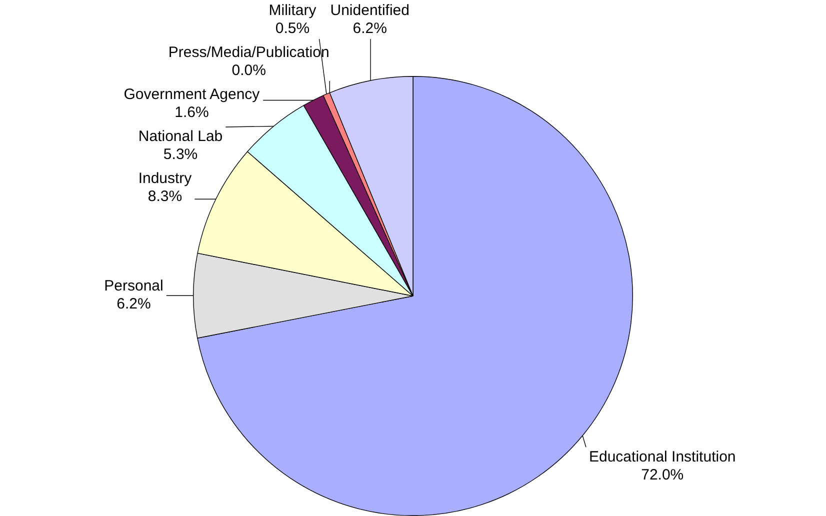 This screenshot has width=826, height=516. What do you see at coordinates (191, 113) in the screenshot?
I see `data-label: 1.6%` at bounding box center [191, 113].